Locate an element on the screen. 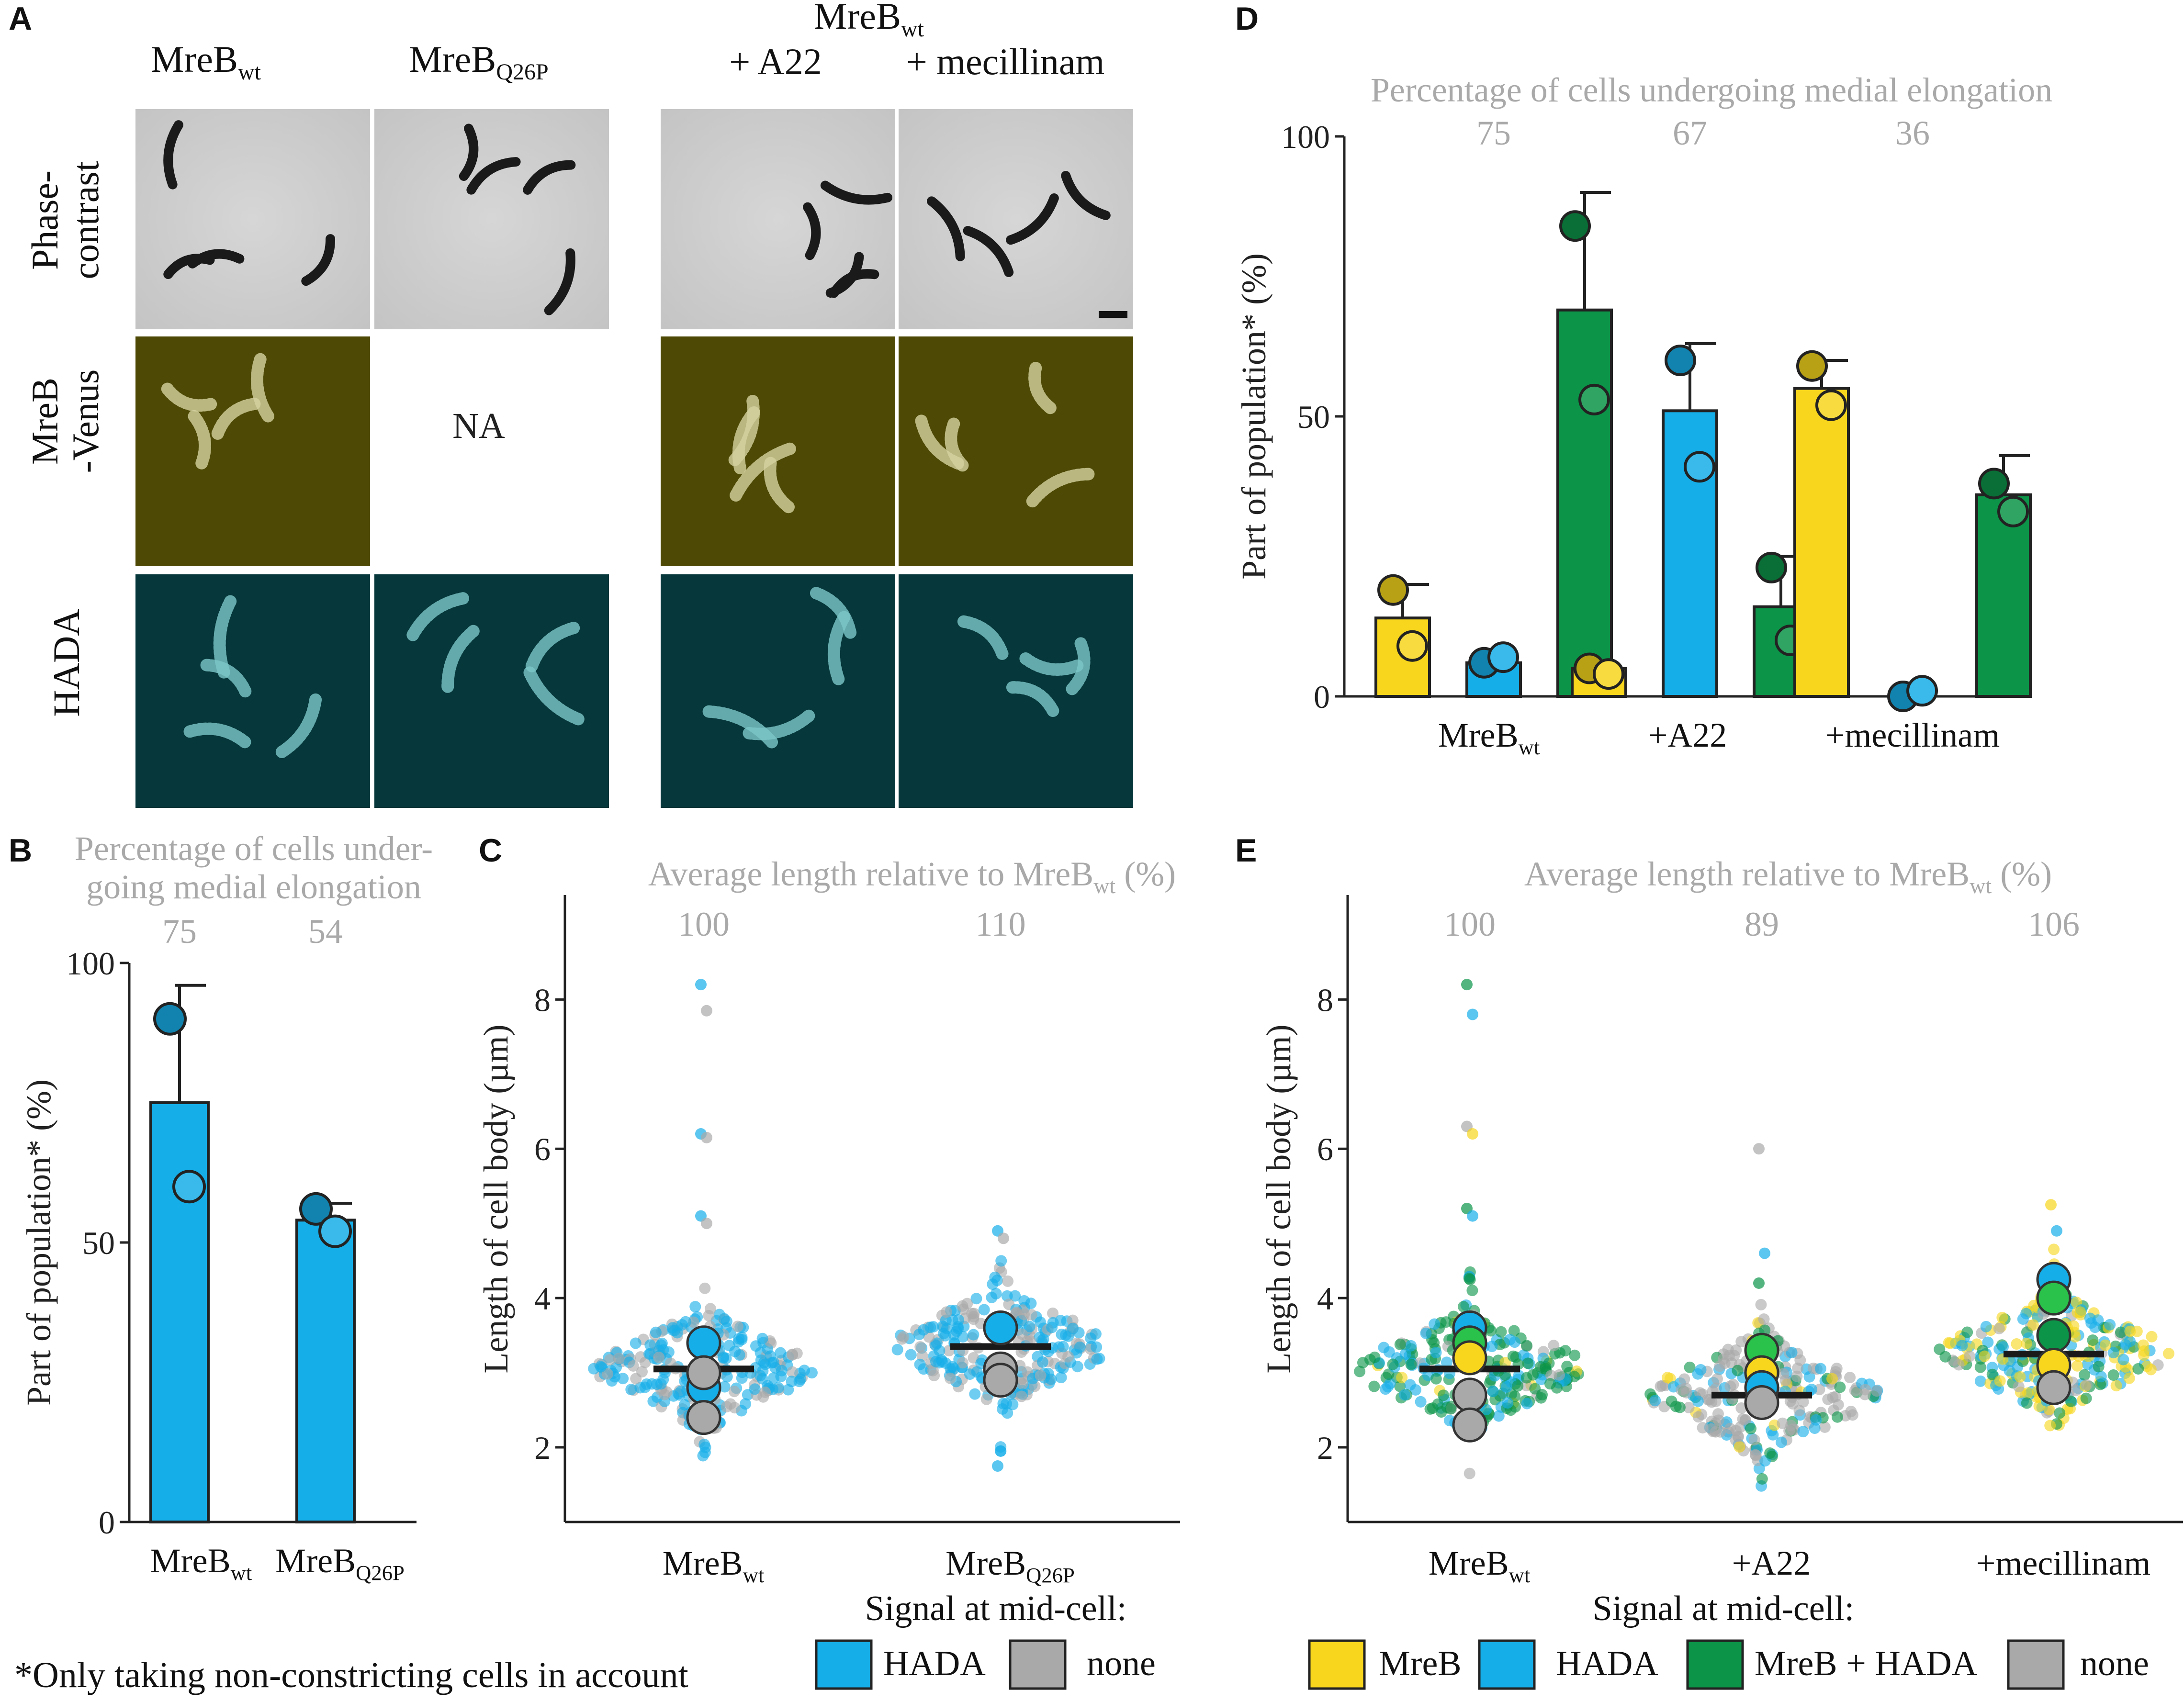 The height and width of the screenshot is (1701, 2184). svg-text: -Venus is located at coordinates (85, 421).